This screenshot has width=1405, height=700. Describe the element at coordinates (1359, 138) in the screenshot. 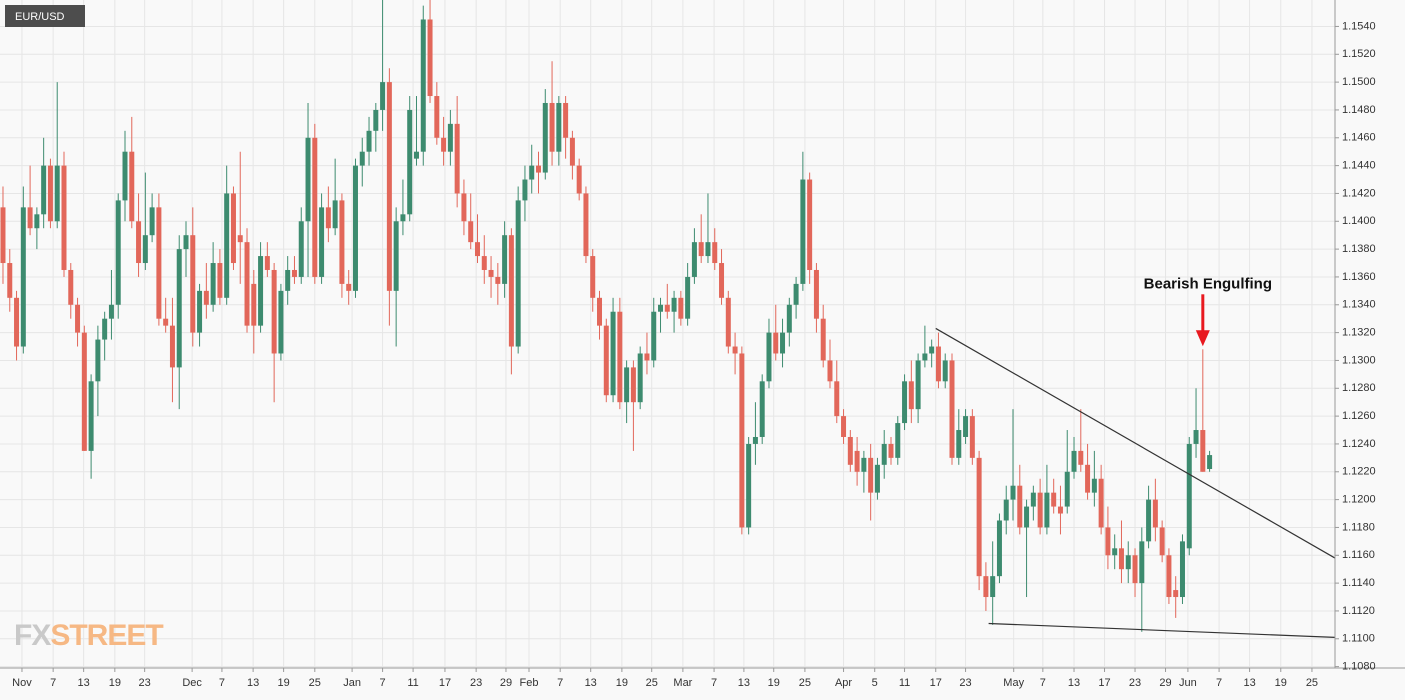

I see `y-tick-label: 1.1460` at that location.